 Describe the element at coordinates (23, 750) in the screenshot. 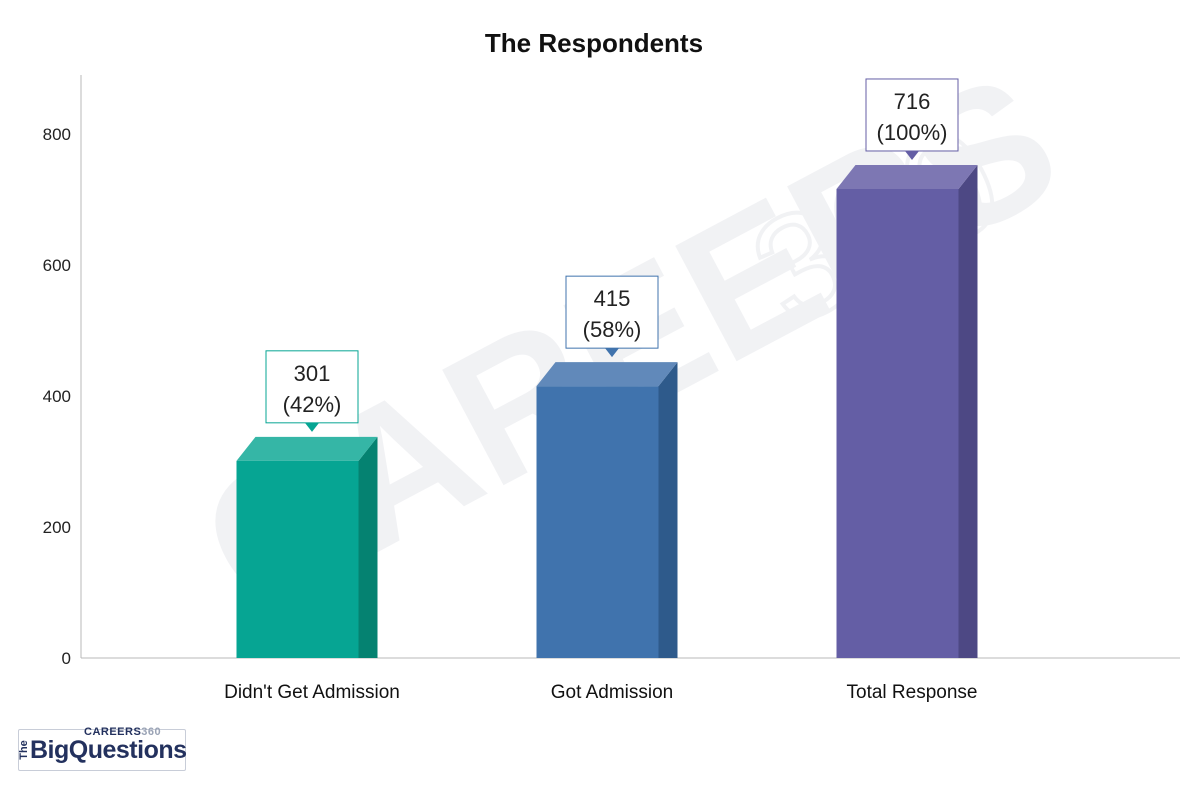

I see `logo-the-text: The` at that location.